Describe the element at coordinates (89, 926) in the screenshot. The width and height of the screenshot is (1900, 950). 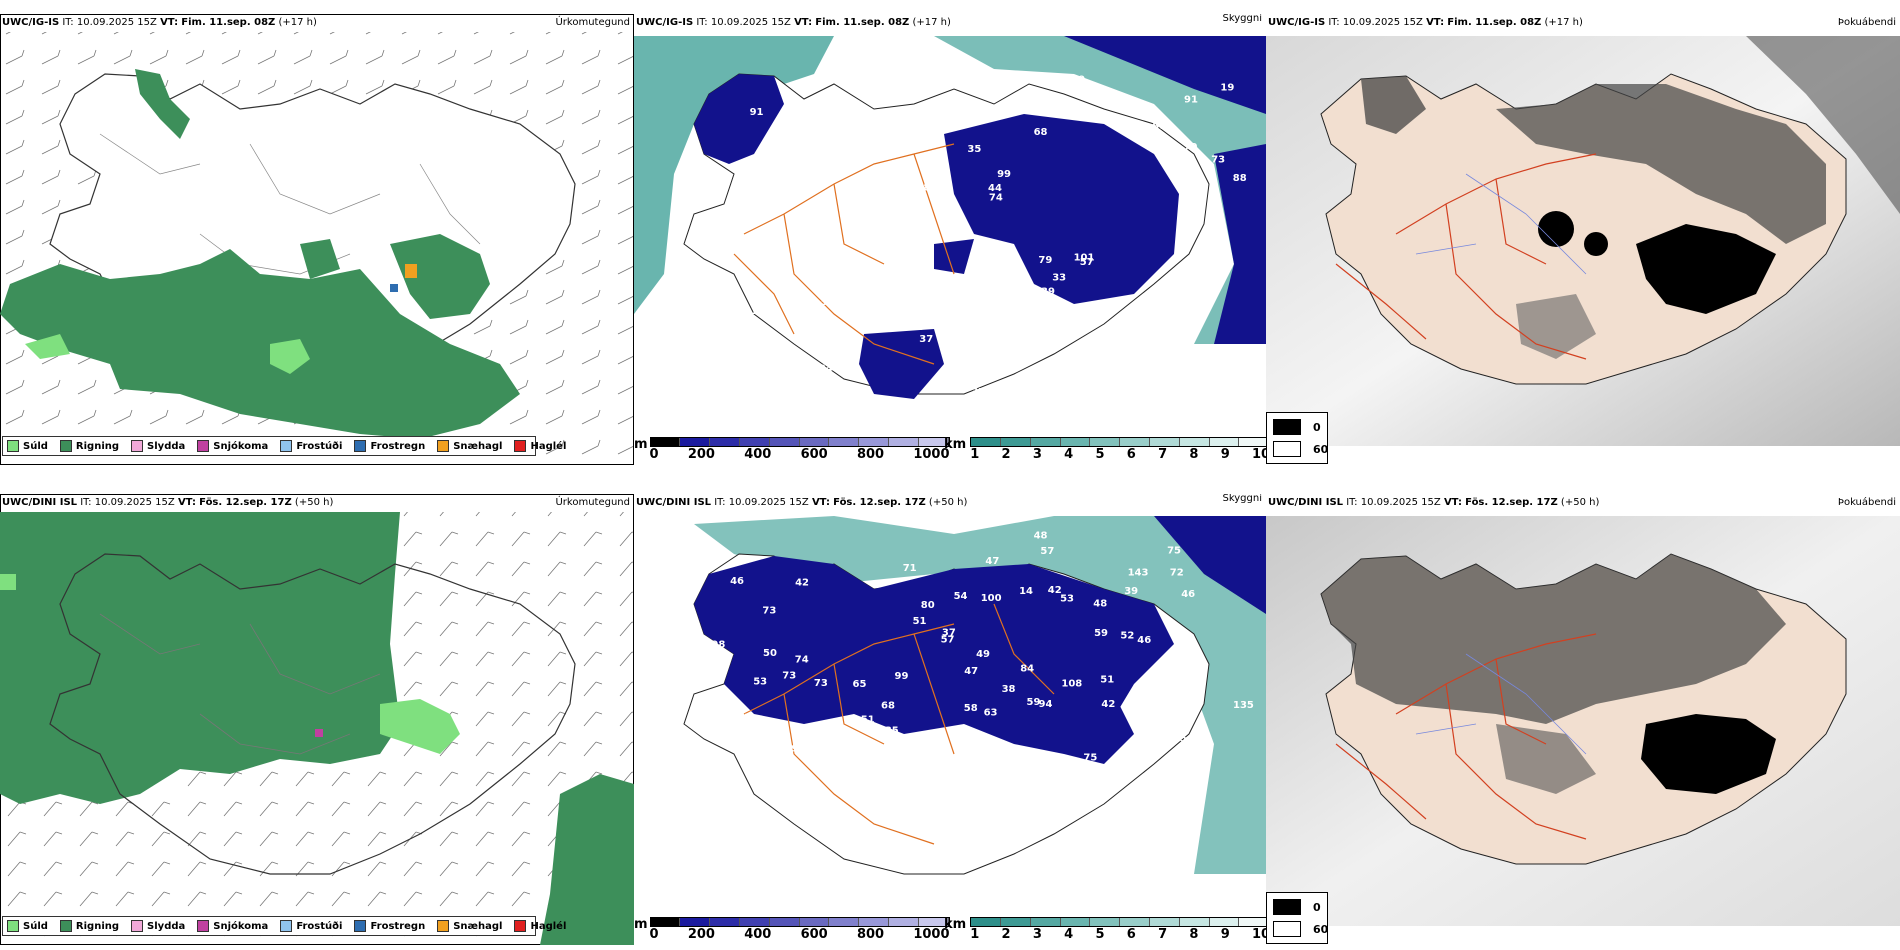
I see `legend-item-rigning: Rigning` at that location.